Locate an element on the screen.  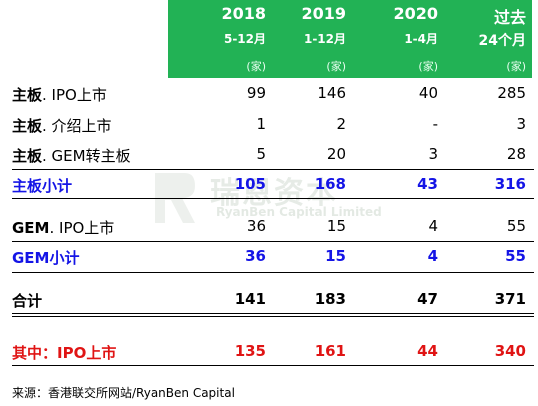
watermark-text-en: RyanBen Capital Limited is located at coordinates (299, 212).